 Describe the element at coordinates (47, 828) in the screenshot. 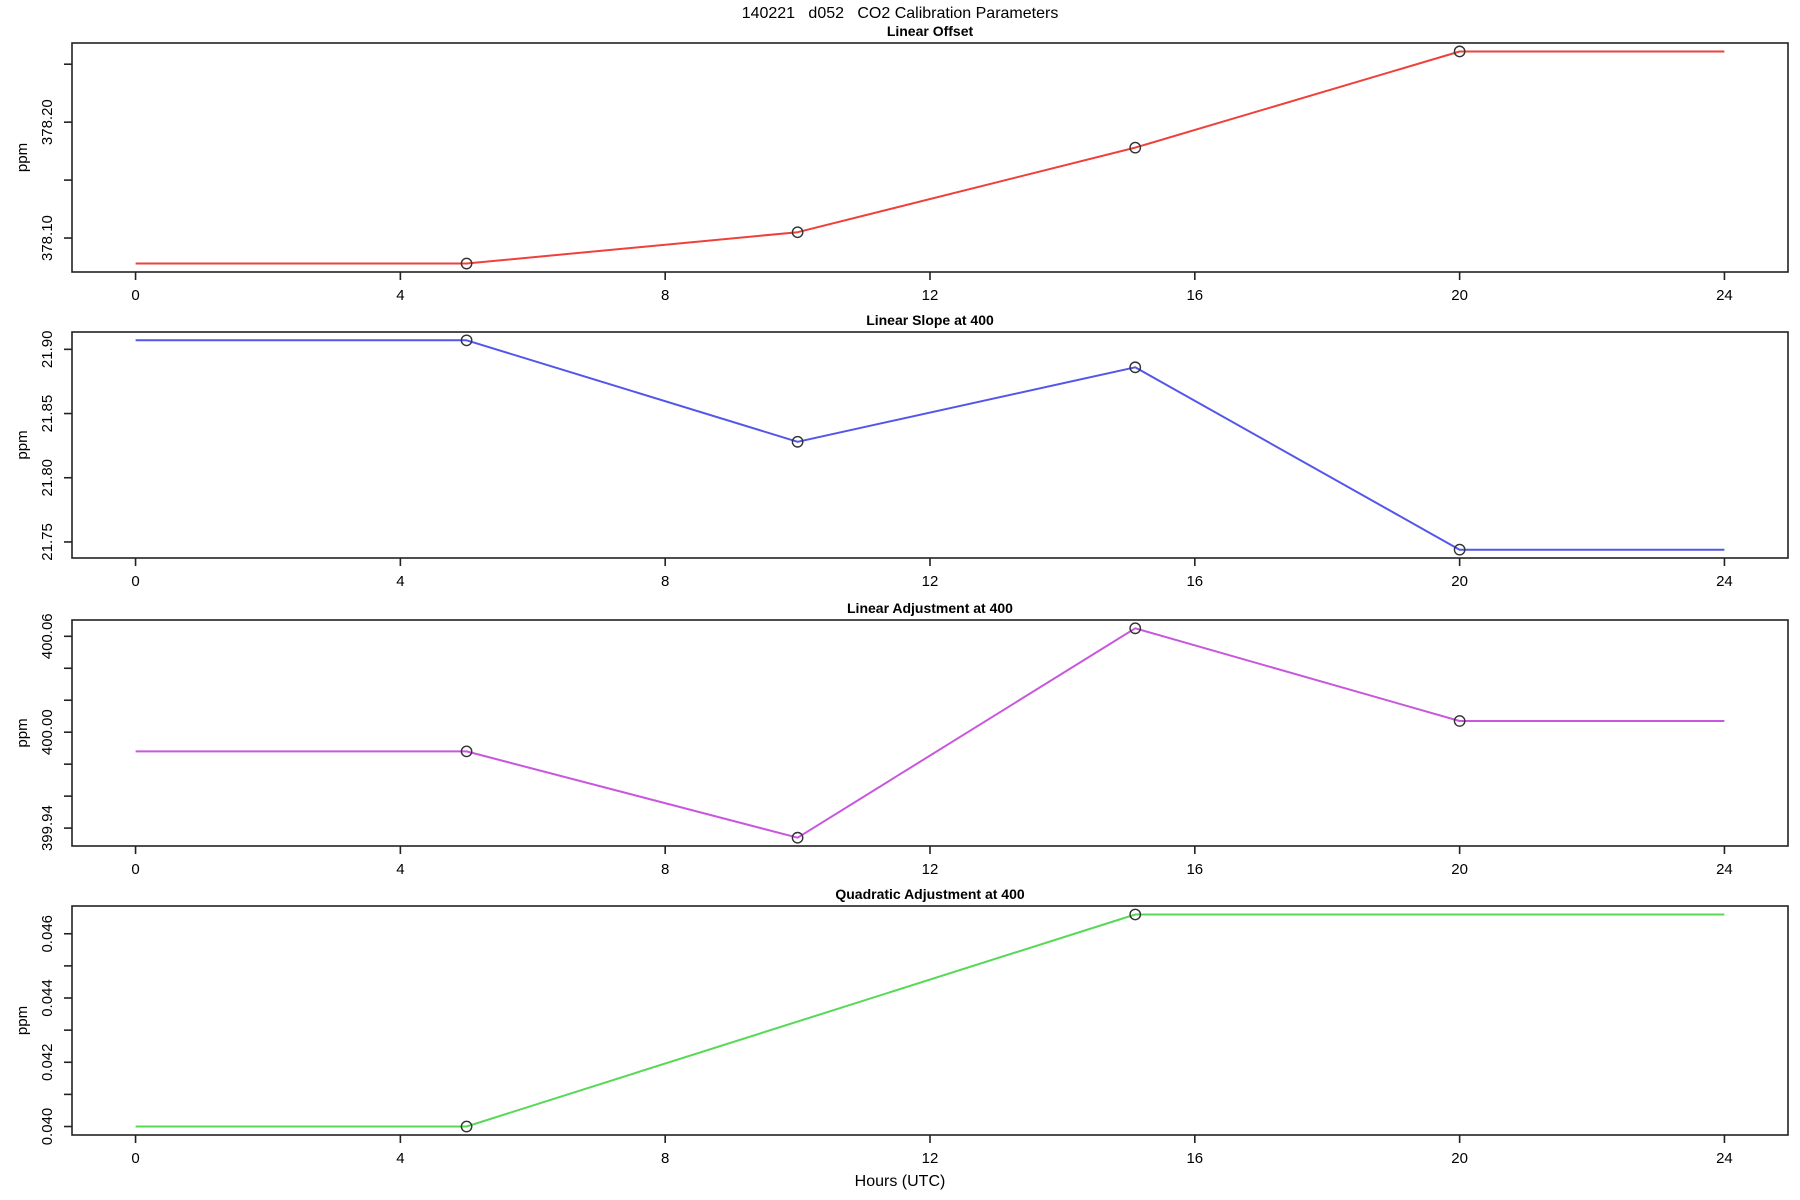

I see `y-tick-label: 399.94` at that location.